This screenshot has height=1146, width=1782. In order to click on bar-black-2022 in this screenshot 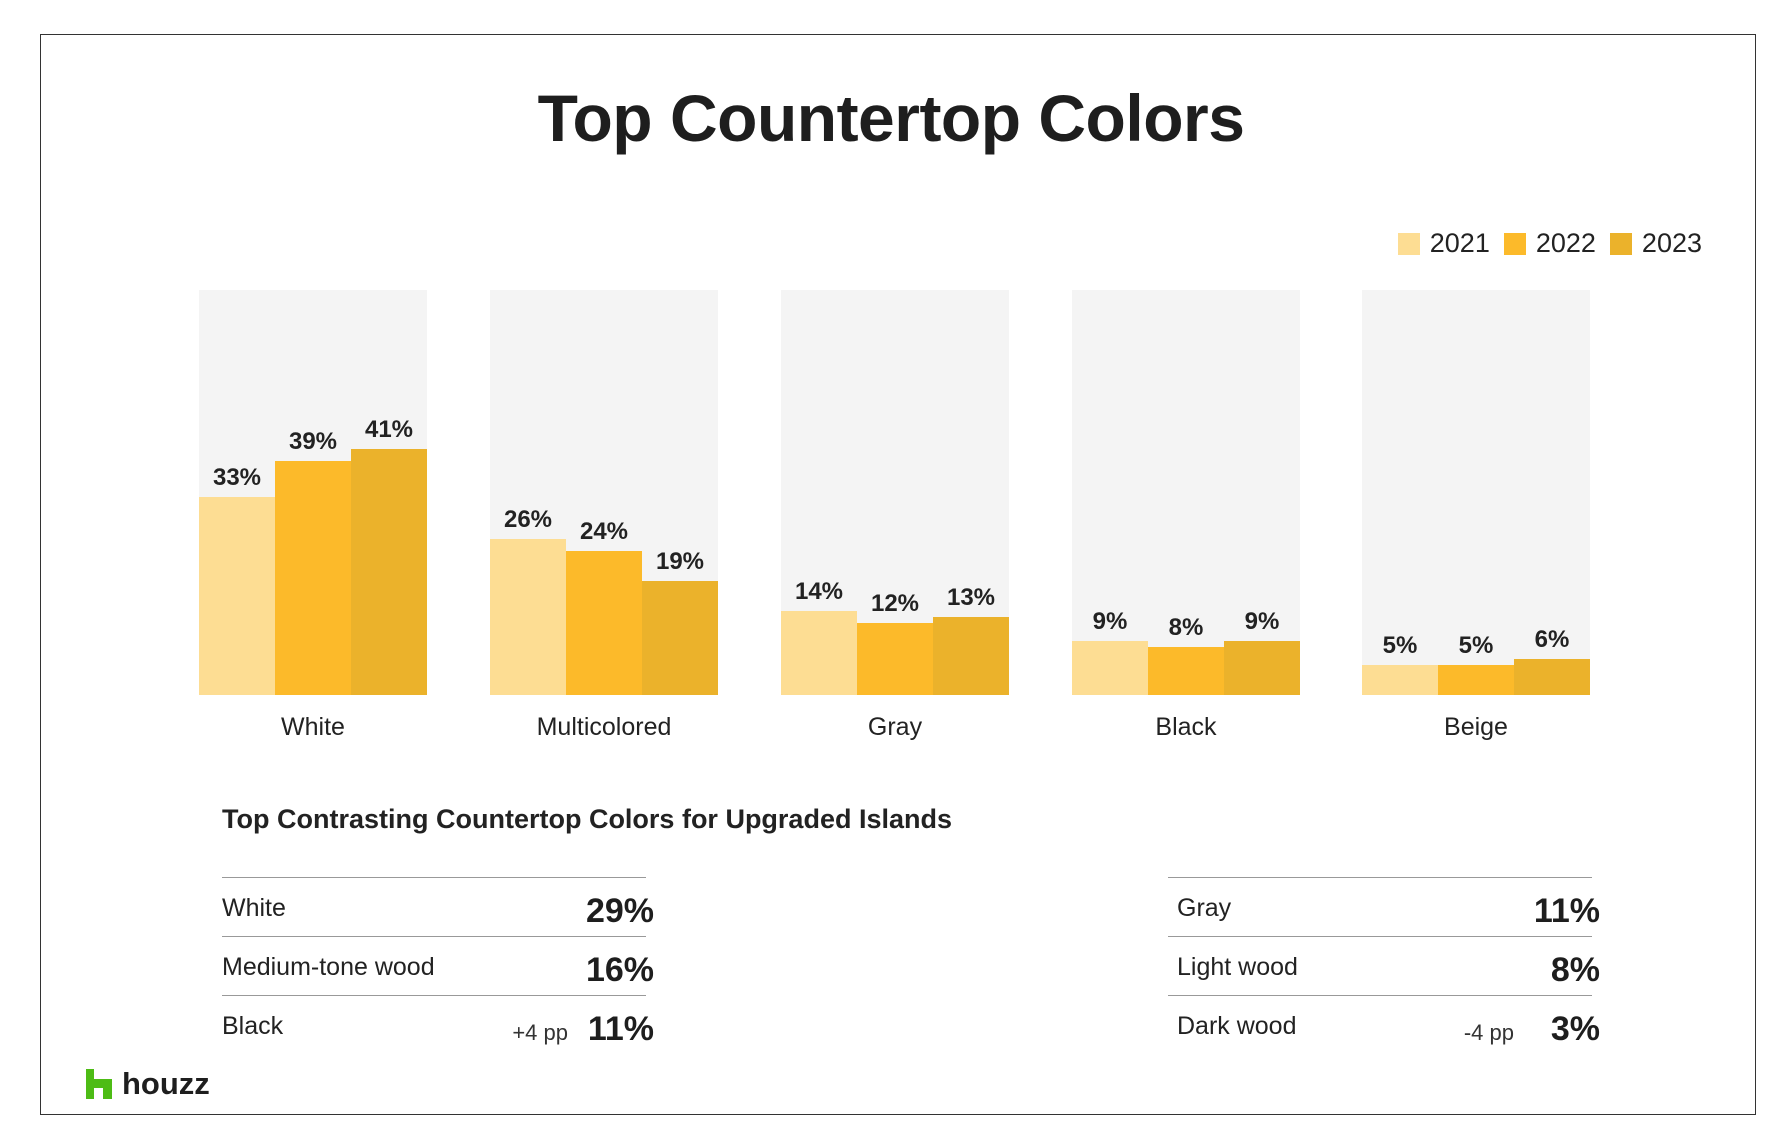, I will do `click(1186, 671)`.